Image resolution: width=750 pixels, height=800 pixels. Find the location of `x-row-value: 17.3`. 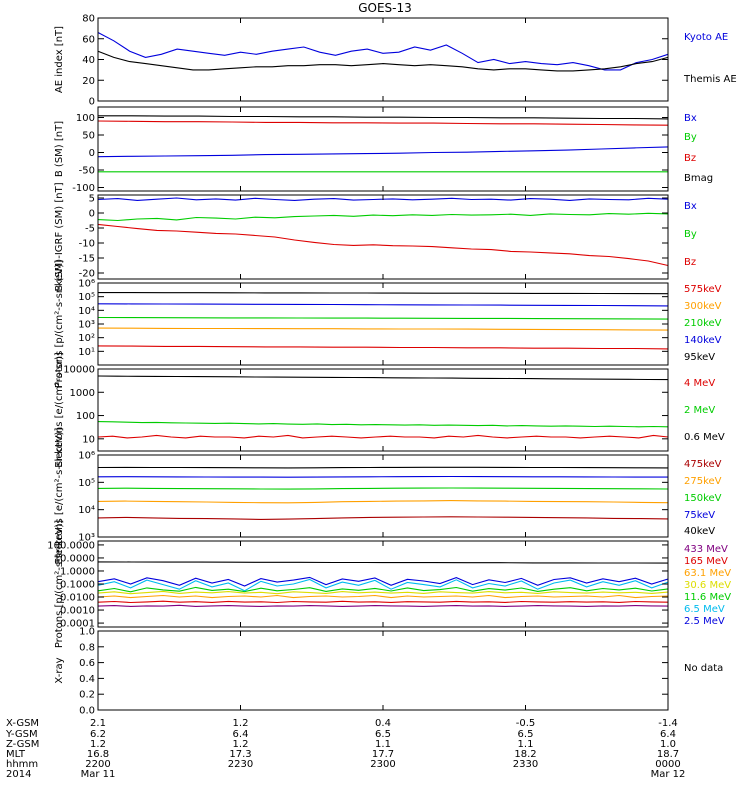

x-row-value: 17.3 is located at coordinates (240, 754).